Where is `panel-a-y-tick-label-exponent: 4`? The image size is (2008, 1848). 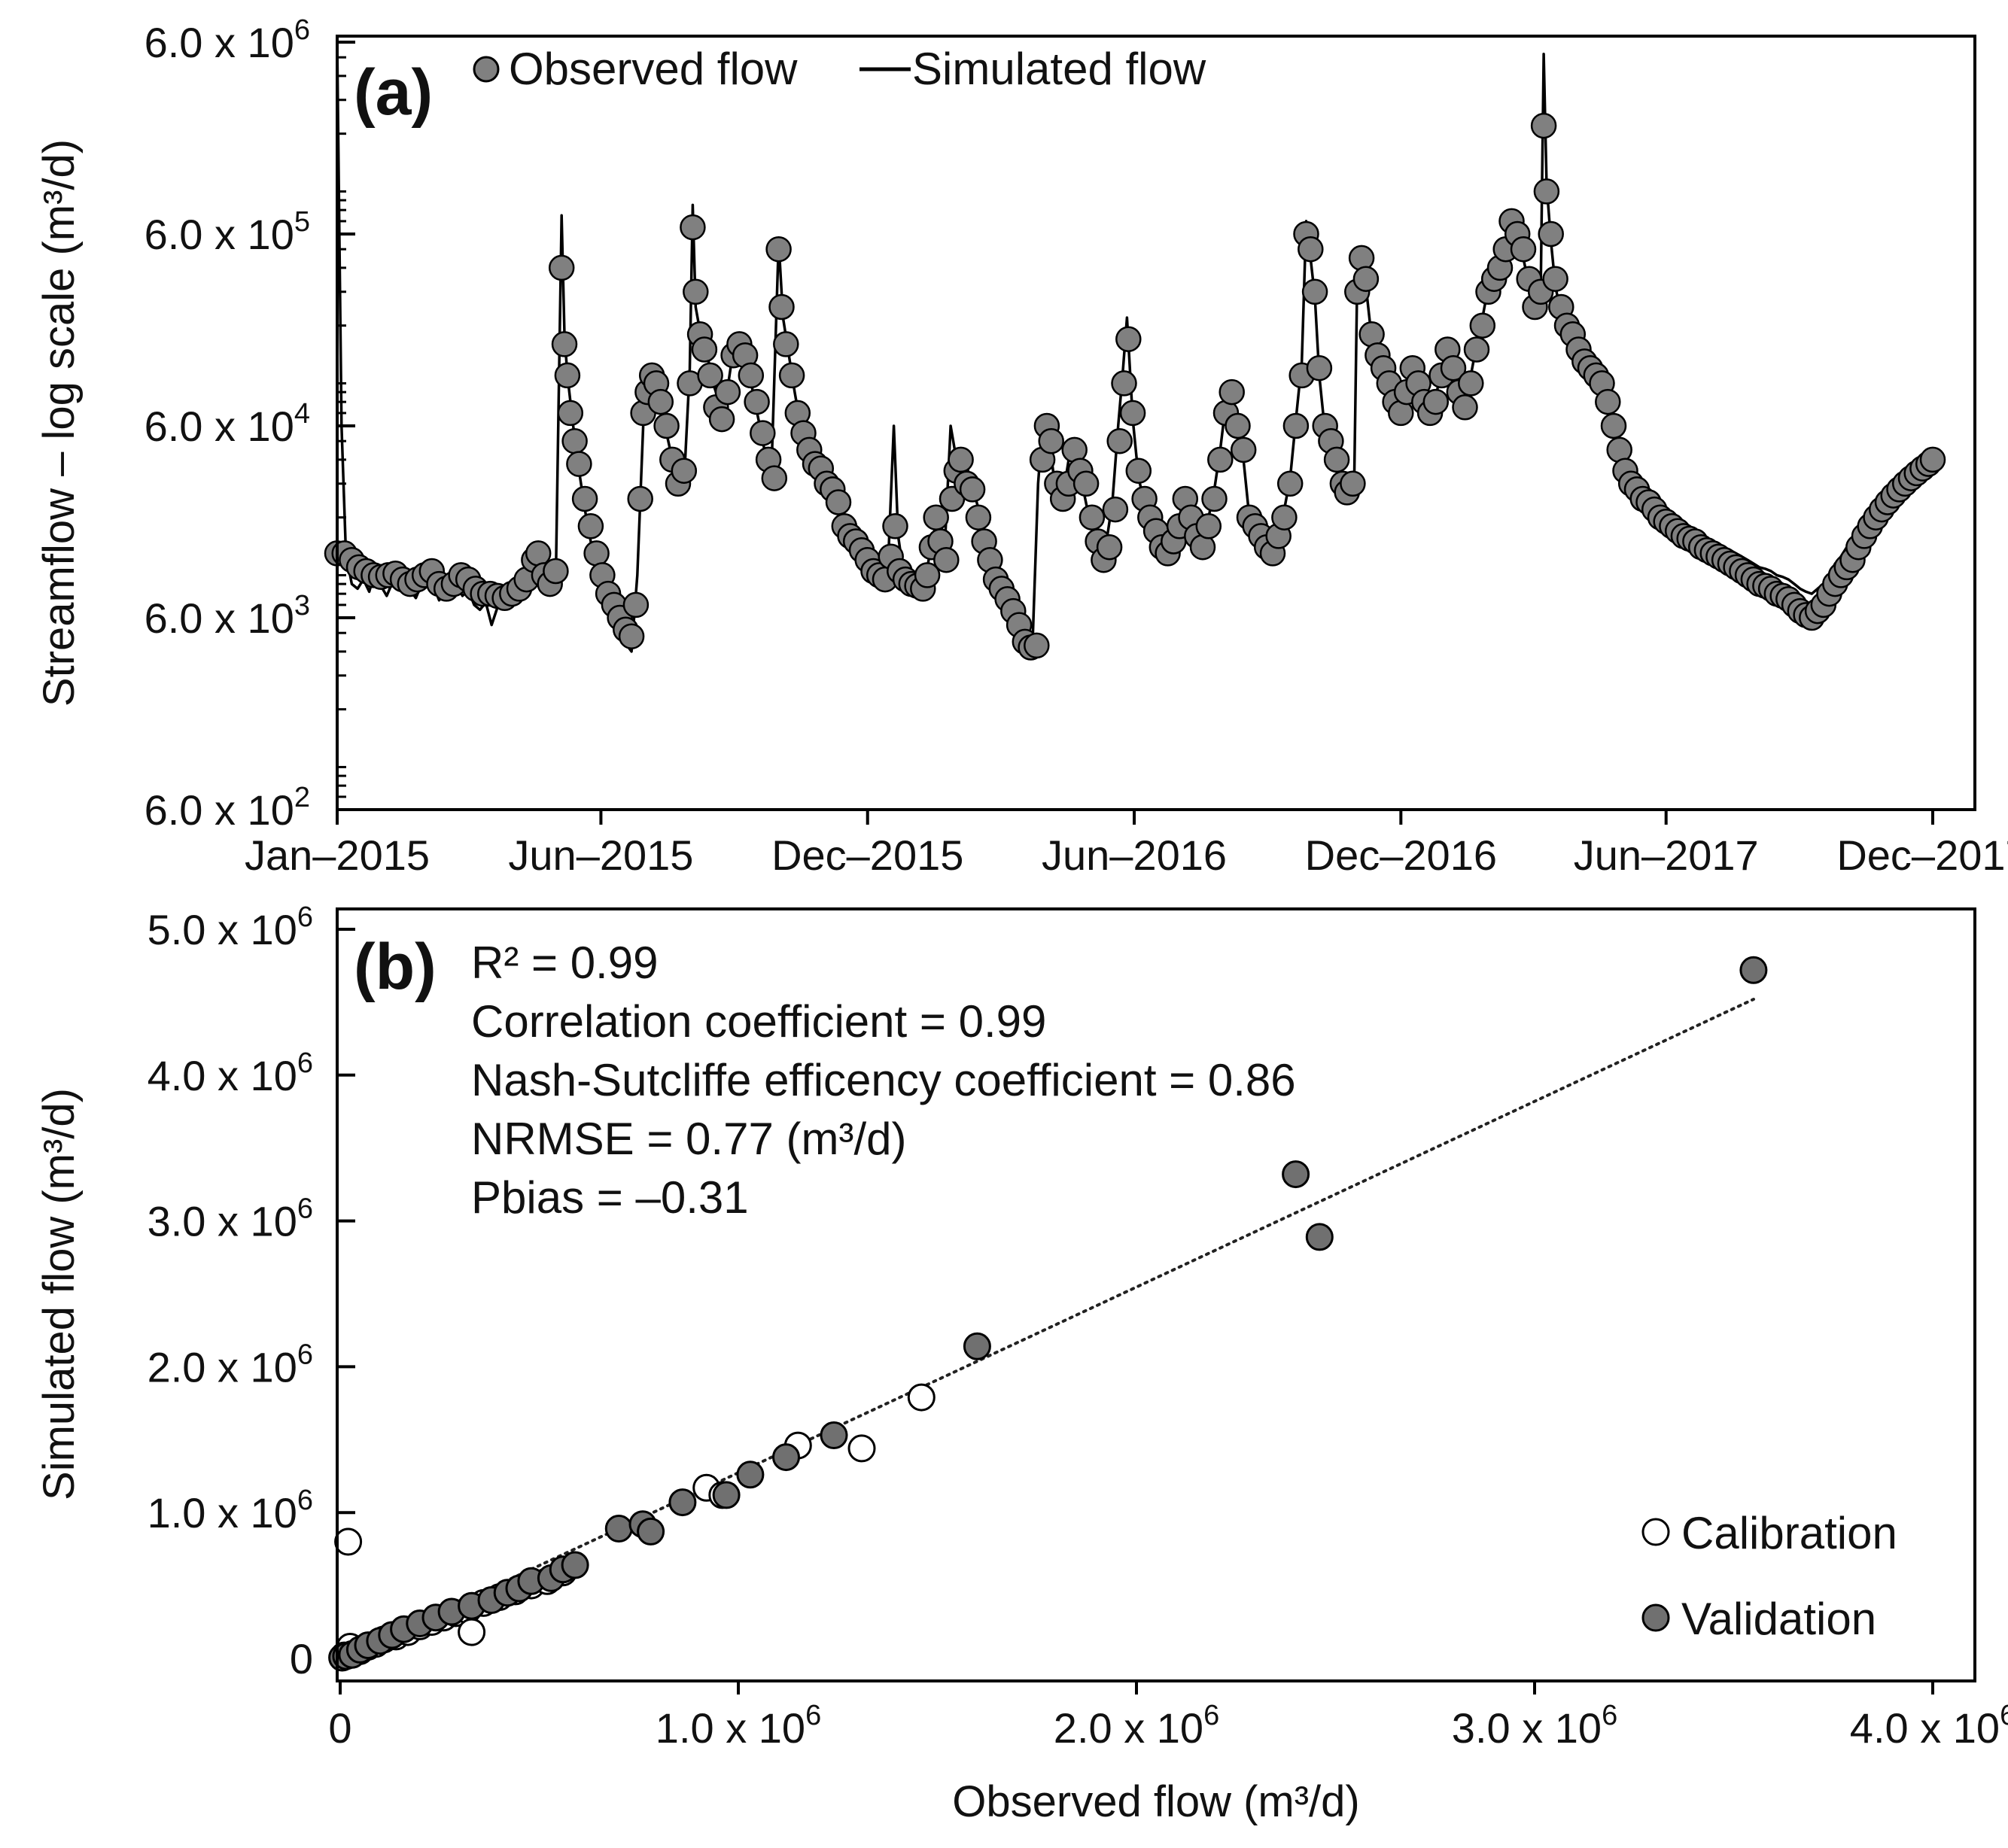 panel-a-y-tick-label-exponent: 4 is located at coordinates (302, 414).